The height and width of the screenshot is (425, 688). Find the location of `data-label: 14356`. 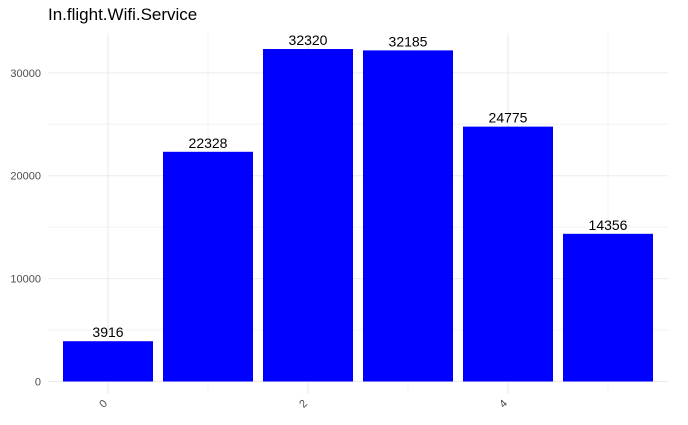

data-label: 14356 is located at coordinates (608, 225).